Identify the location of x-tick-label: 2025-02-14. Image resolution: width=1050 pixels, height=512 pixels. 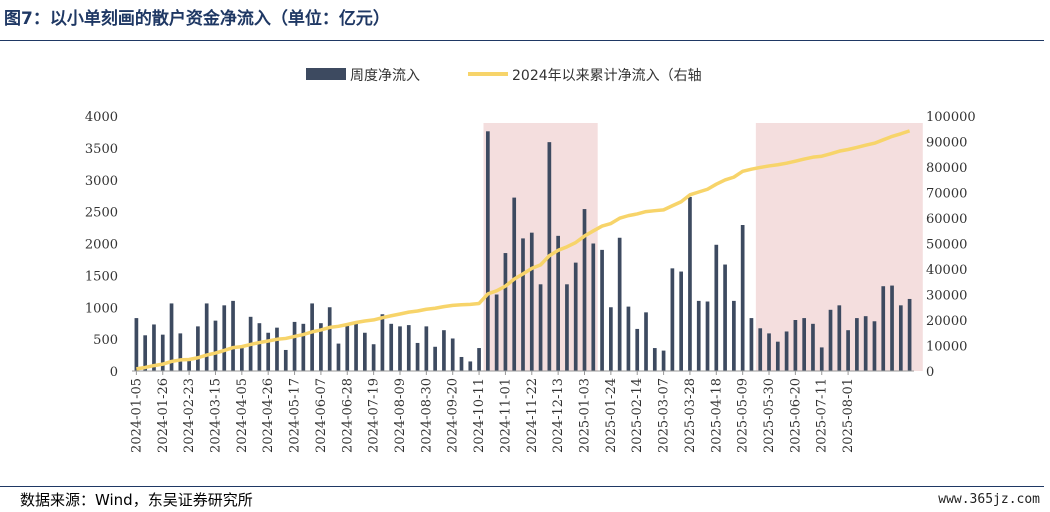
(637, 415).